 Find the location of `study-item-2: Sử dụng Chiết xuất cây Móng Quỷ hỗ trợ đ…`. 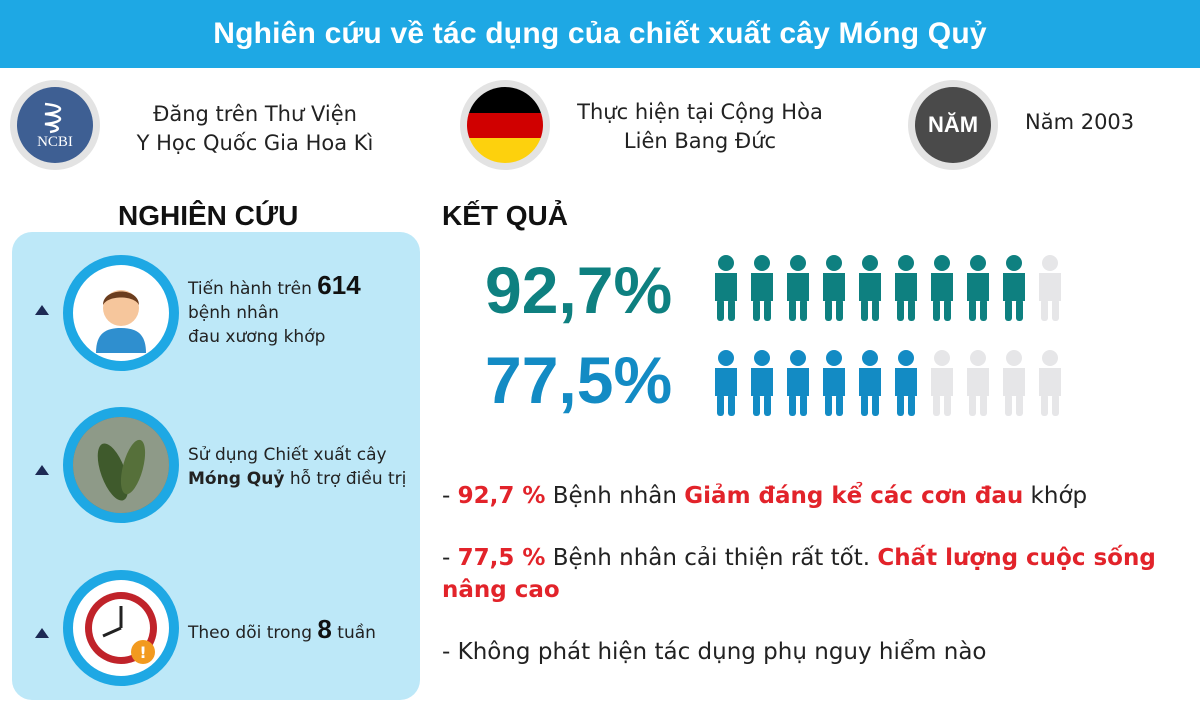

study-item-2: Sử dụng Chiết xuất cây Móng Quỷ hỗ trợ đ… is located at coordinates (297, 467).